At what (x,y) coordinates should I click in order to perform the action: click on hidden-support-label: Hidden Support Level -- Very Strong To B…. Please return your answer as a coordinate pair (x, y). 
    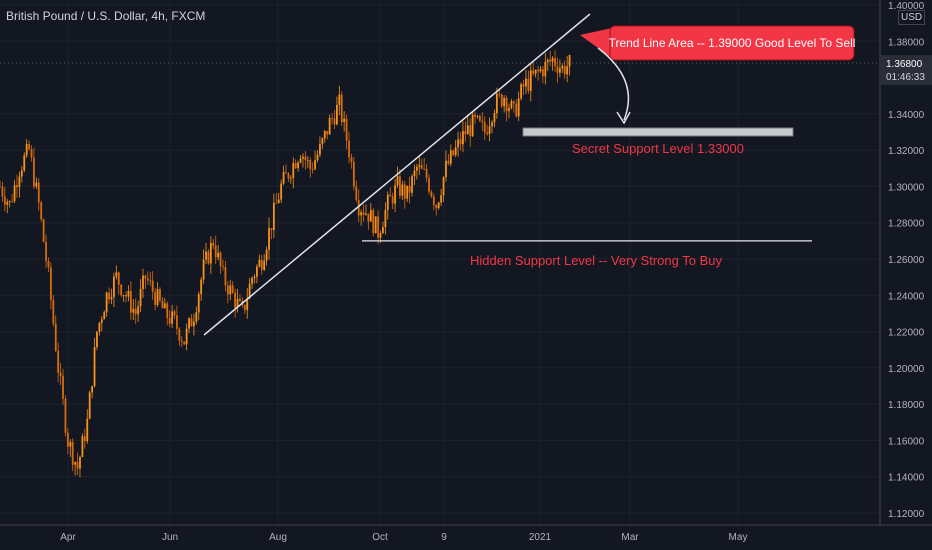
    Looking at the image, I should click on (596, 260).